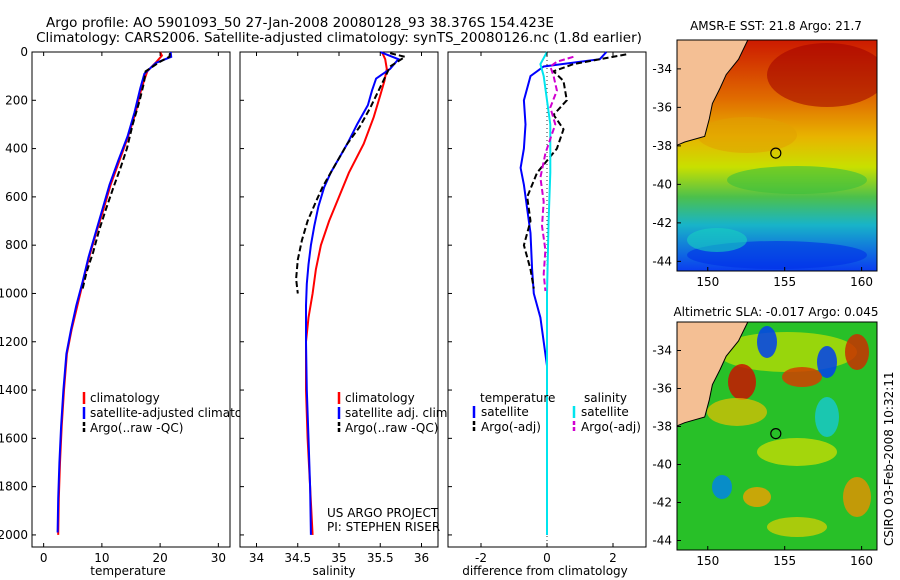 This screenshot has width=900, height=580. What do you see at coordinates (16, 245) in the screenshot?
I see `y-tick-label: 800` at bounding box center [16, 245].